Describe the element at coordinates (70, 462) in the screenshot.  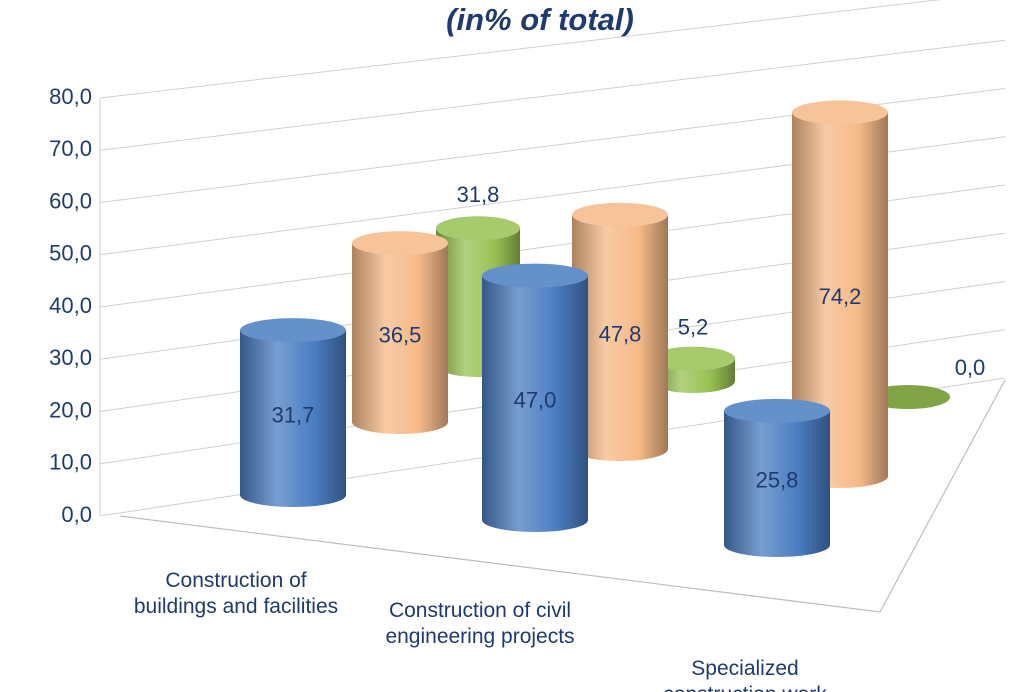
I see `y-tick-label: 10,0` at that location.